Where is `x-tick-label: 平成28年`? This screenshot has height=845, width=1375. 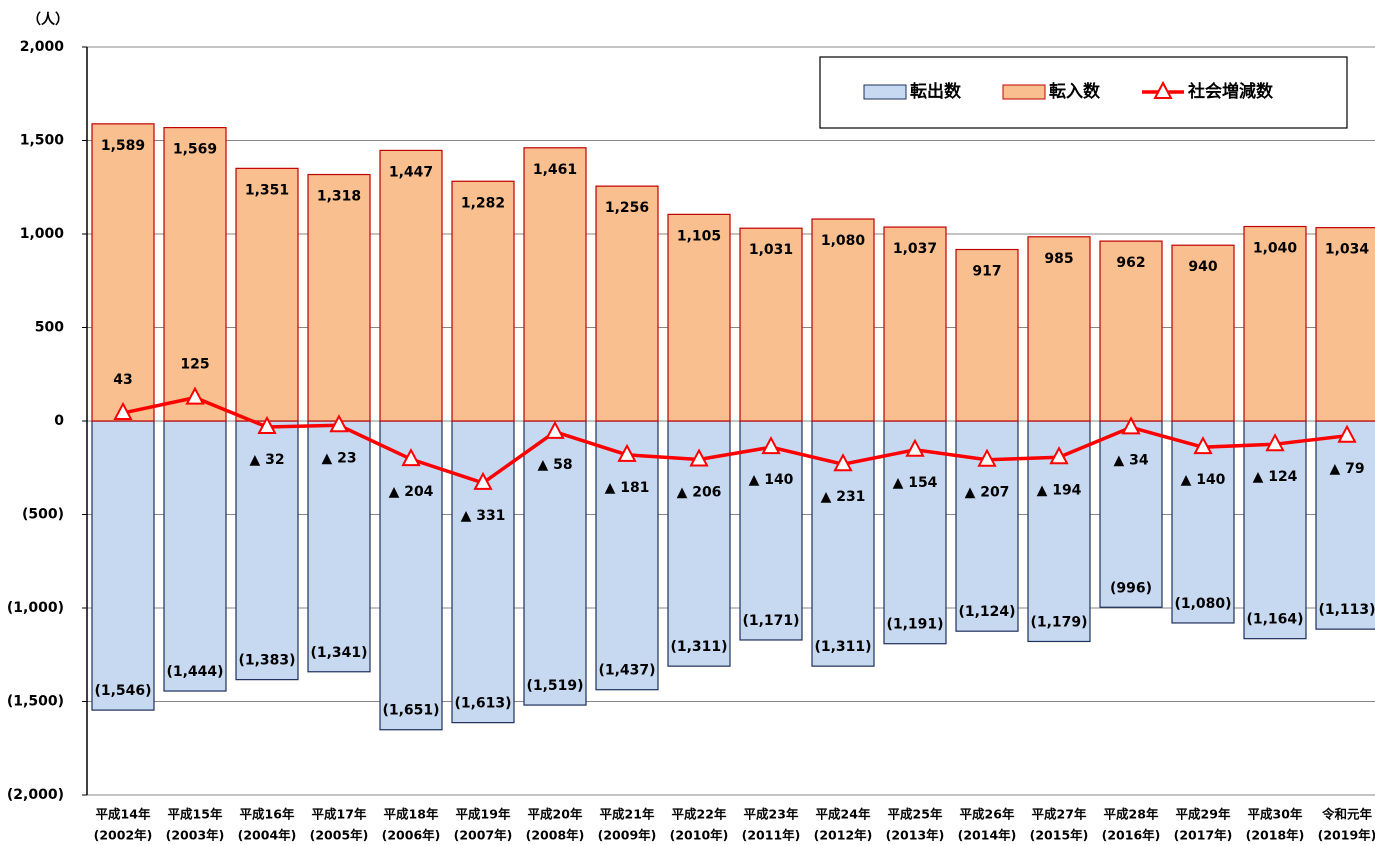 x-tick-label: 平成28年 is located at coordinates (1131, 814).